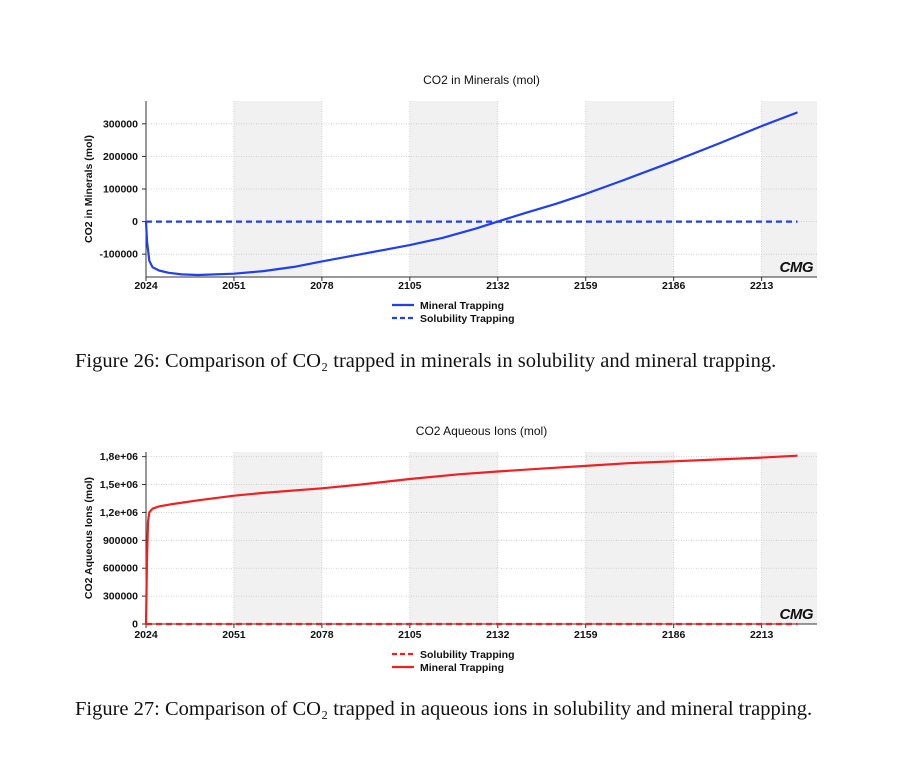  I want to click on chart-title: CO2 Aqueous Ions (mol), so click(481, 431).